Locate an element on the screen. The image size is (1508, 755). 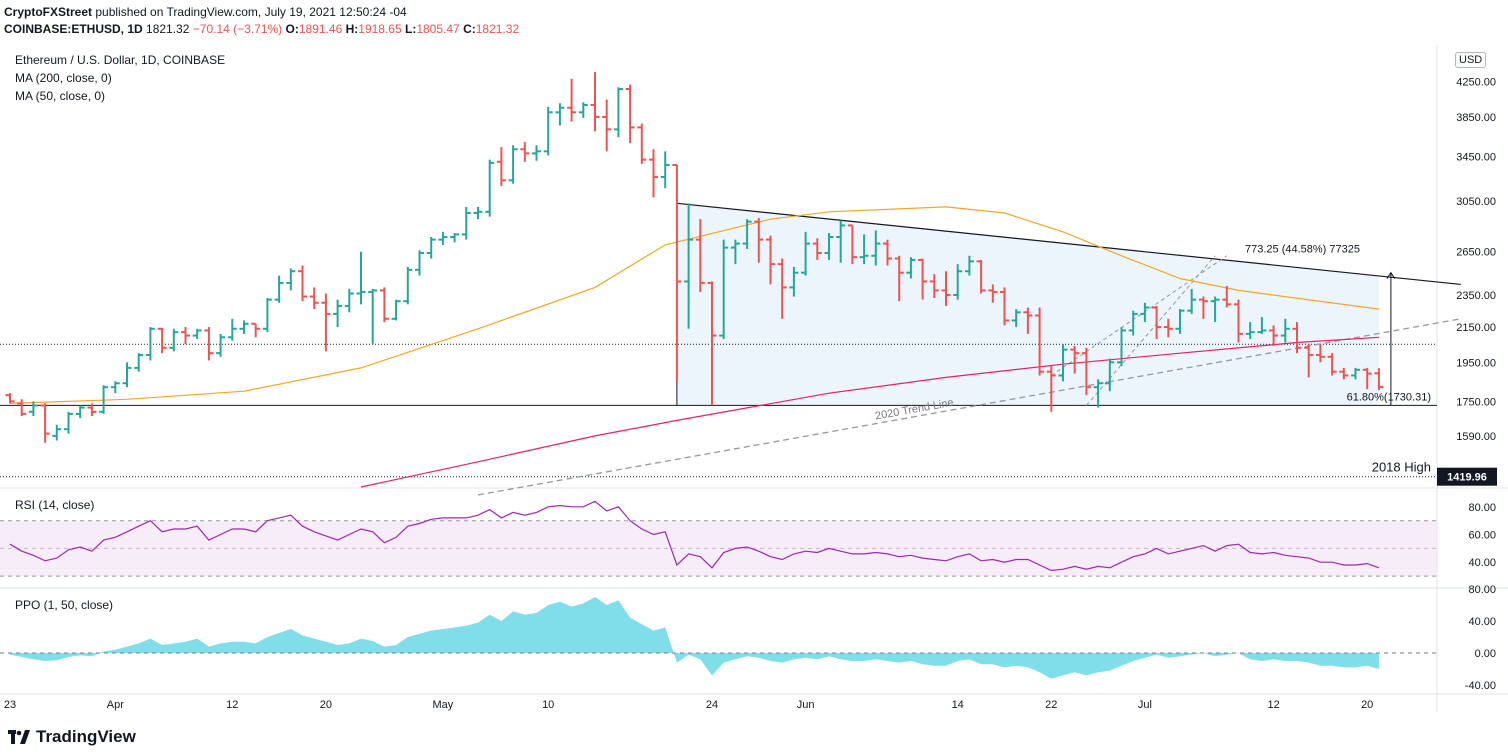
low-label: L: is located at coordinates (411, 29).